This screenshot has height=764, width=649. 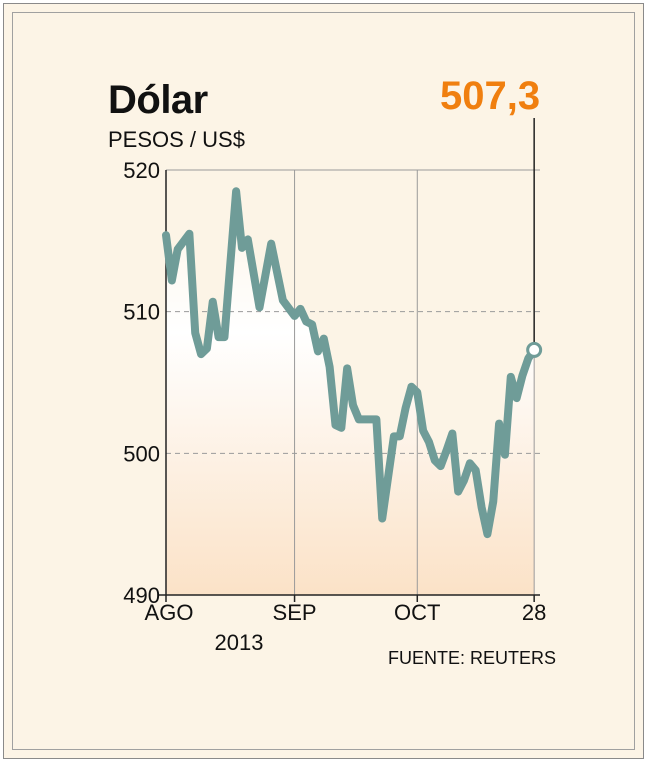 What do you see at coordinates (176, 139) in the screenshot?
I see `chart-subtitle: PESOS / US$` at bounding box center [176, 139].